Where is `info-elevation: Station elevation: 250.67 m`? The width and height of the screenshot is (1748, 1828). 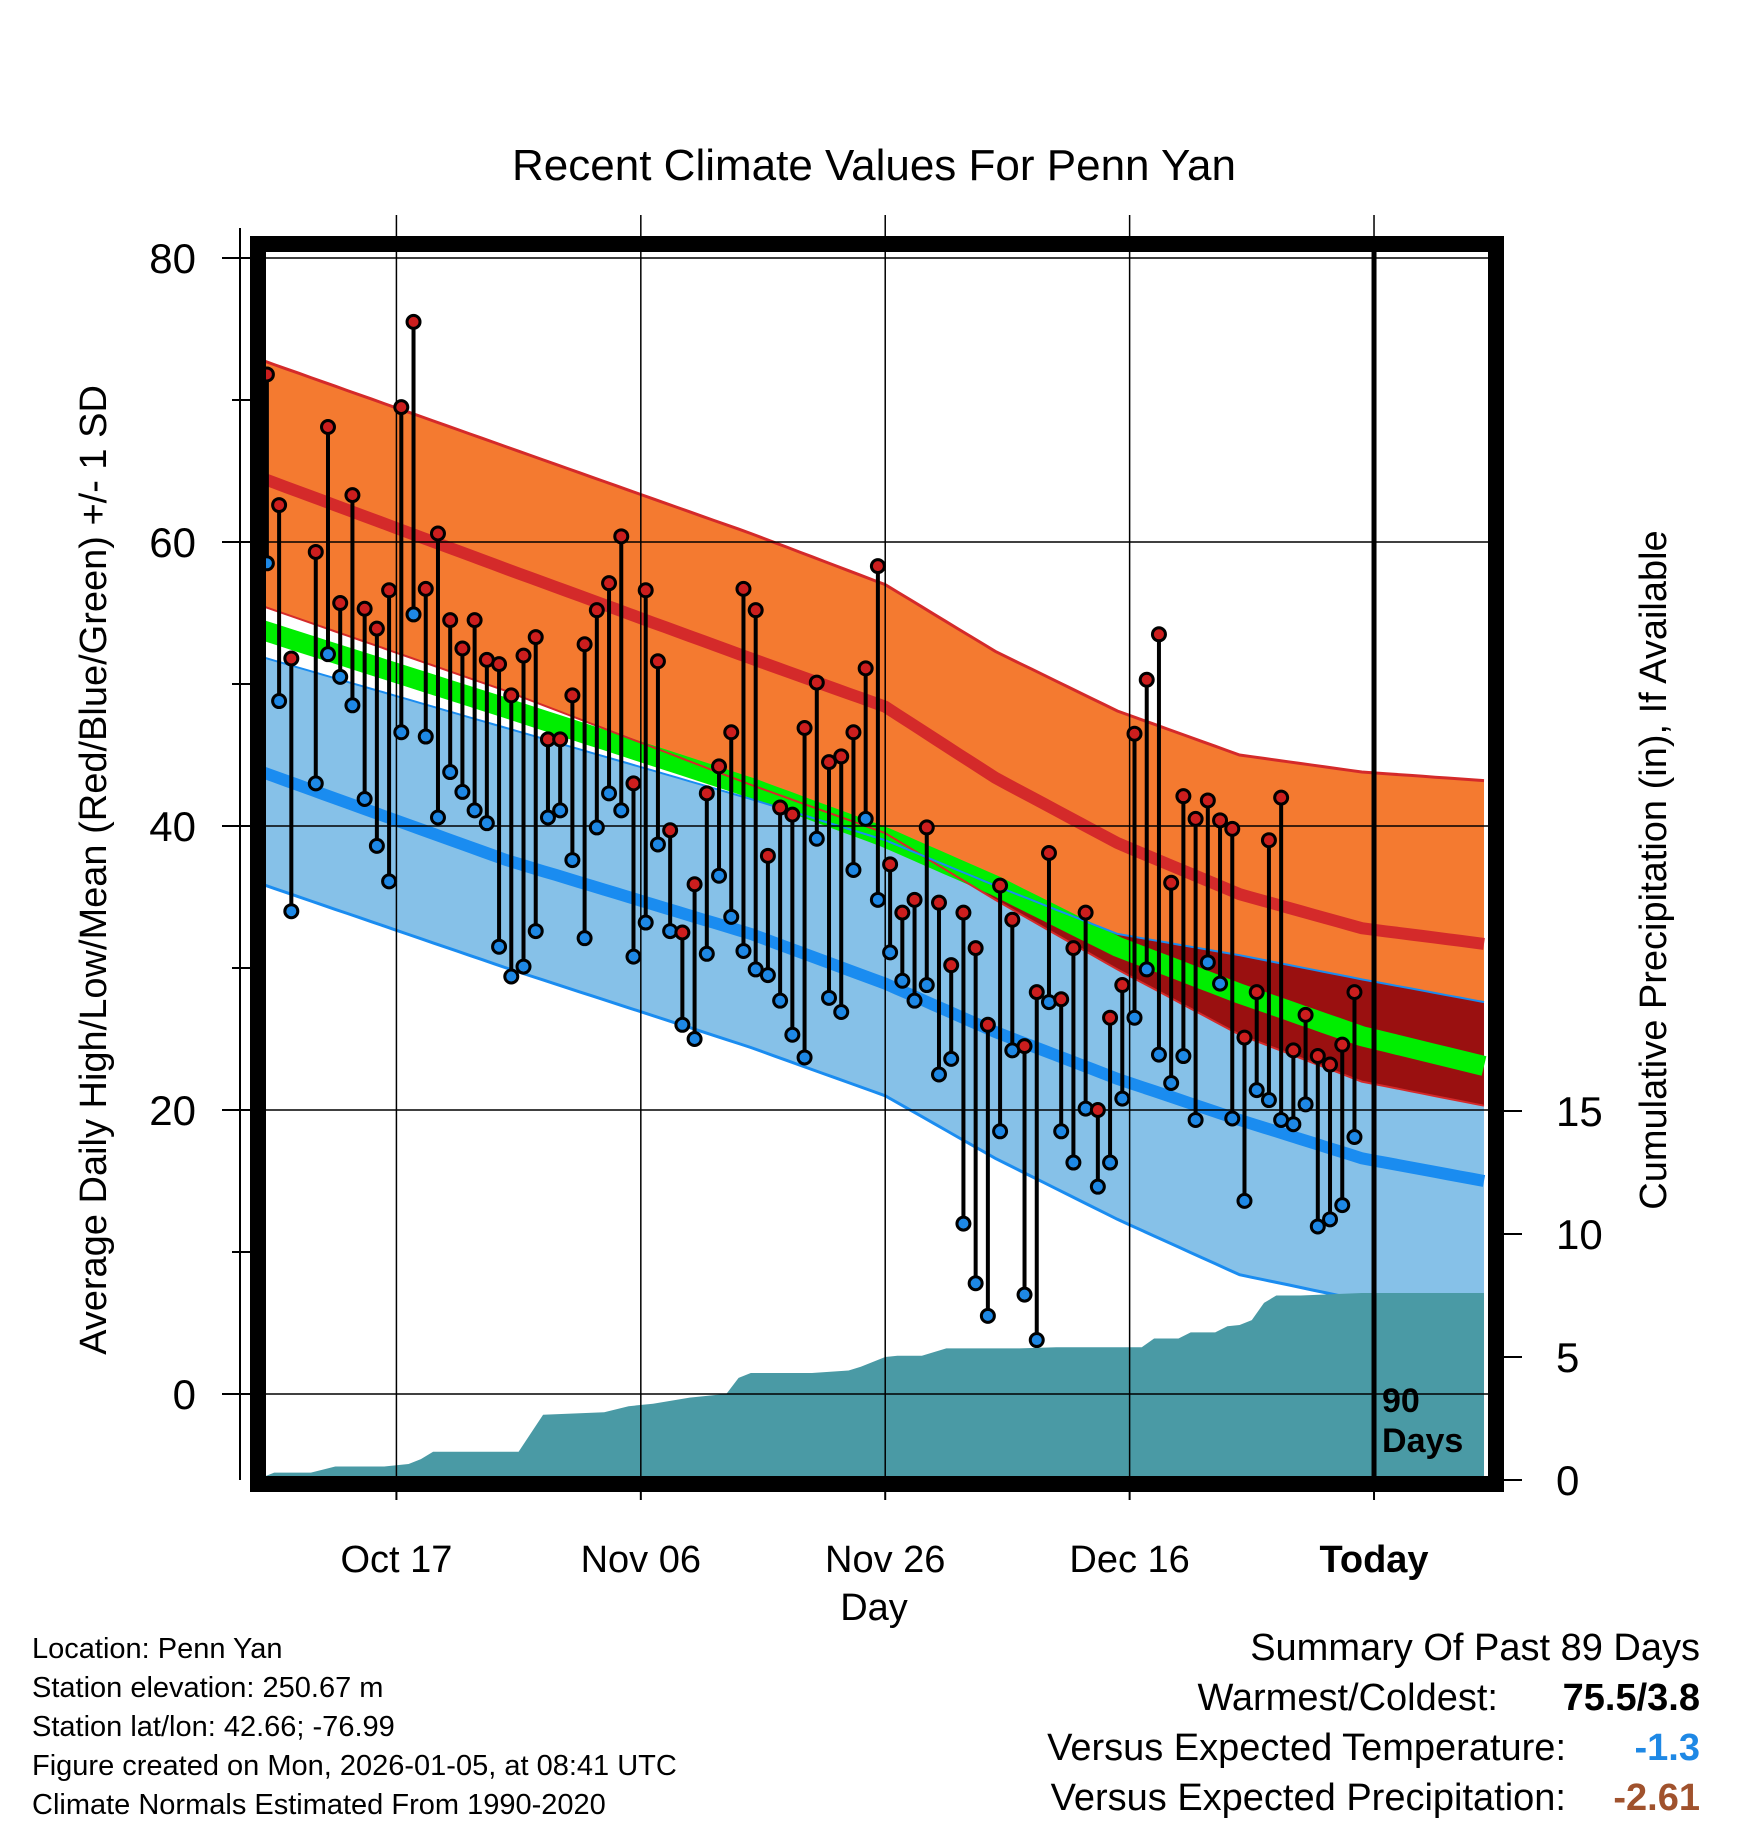 info-elevation: Station elevation: 250.67 m is located at coordinates (207, 1688).